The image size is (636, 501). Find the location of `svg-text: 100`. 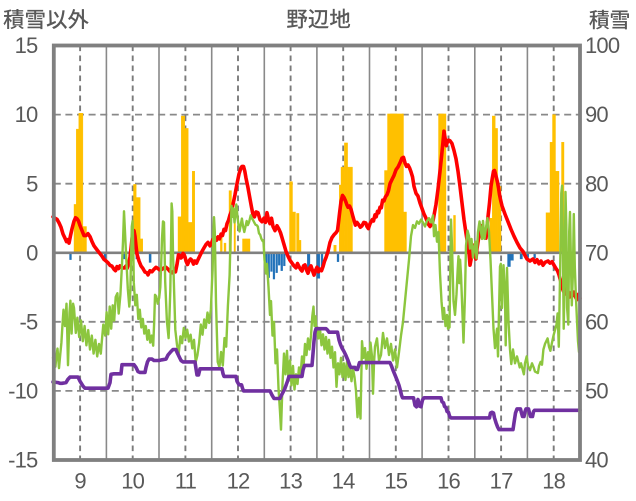

svg-text: 100 is located at coordinates (602, 45).